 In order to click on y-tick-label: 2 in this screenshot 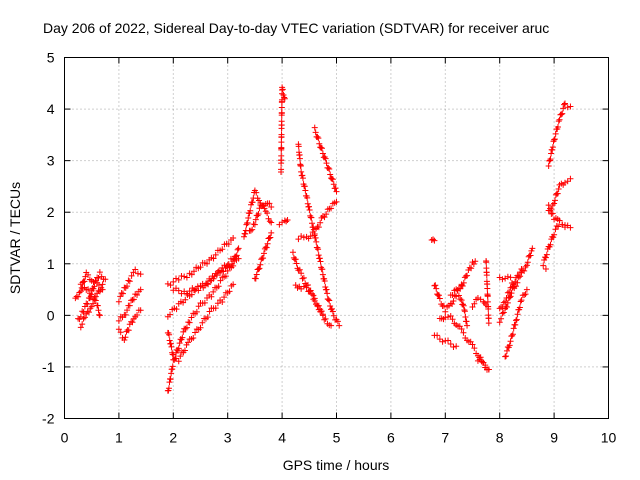, I will do `click(51, 212)`.